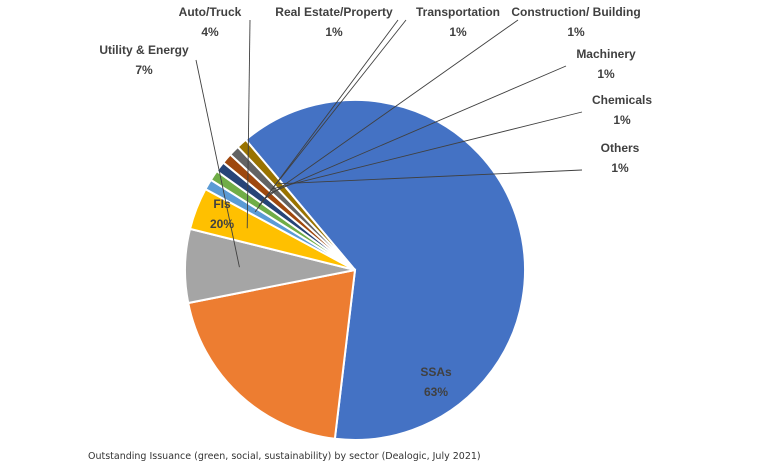  What do you see at coordinates (222, 224) in the screenshot?
I see `slice-value-fis: 20%` at bounding box center [222, 224].